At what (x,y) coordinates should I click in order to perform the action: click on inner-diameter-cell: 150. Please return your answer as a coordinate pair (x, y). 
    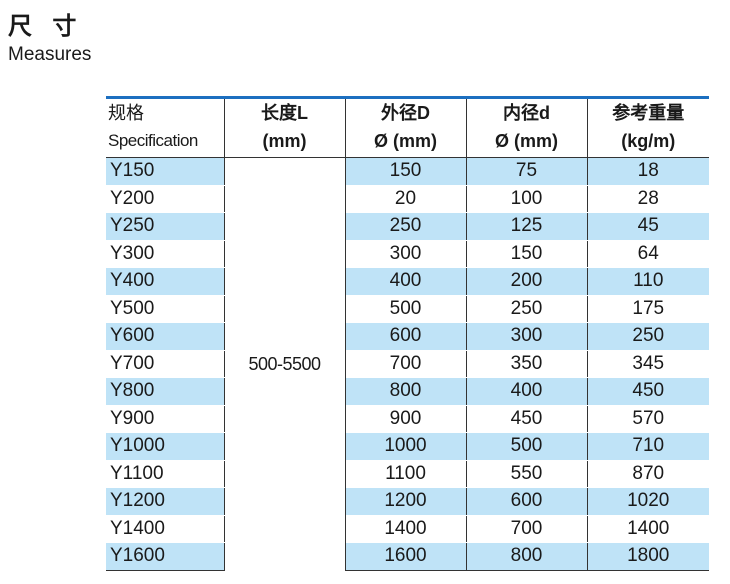
    Looking at the image, I should click on (527, 254).